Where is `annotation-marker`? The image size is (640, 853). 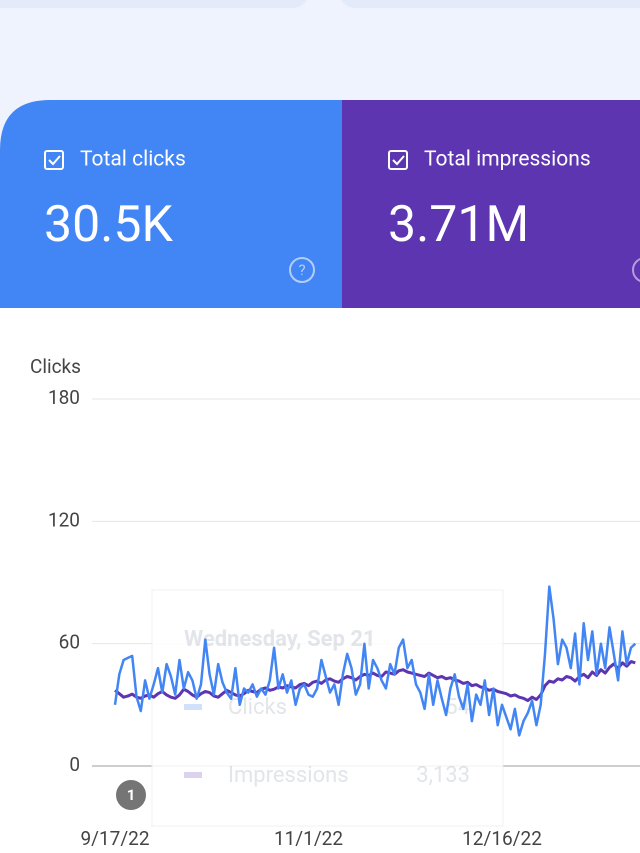 annotation-marker is located at coordinates (131, 795).